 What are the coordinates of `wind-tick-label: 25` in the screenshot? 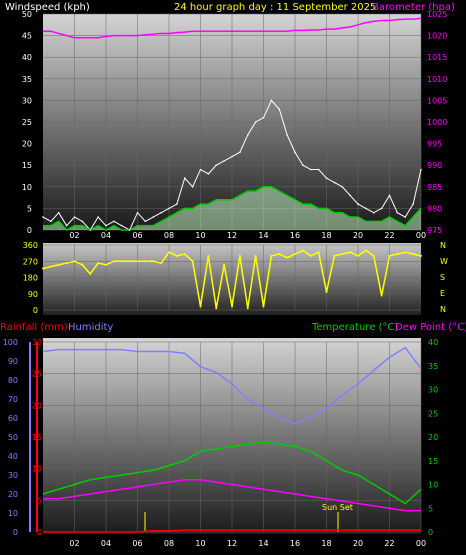 It's located at (27, 122).